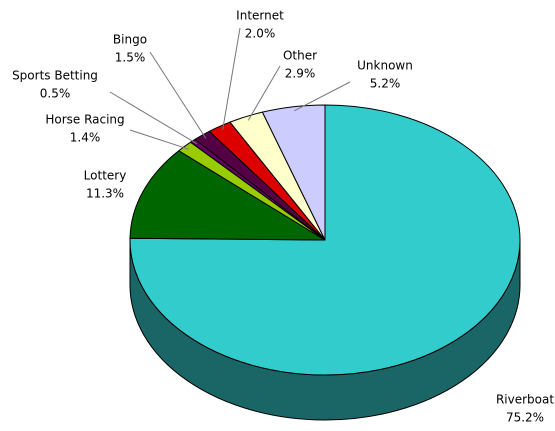  What do you see at coordinates (385, 66) in the screenshot?
I see `slice-label: Unknown` at bounding box center [385, 66].